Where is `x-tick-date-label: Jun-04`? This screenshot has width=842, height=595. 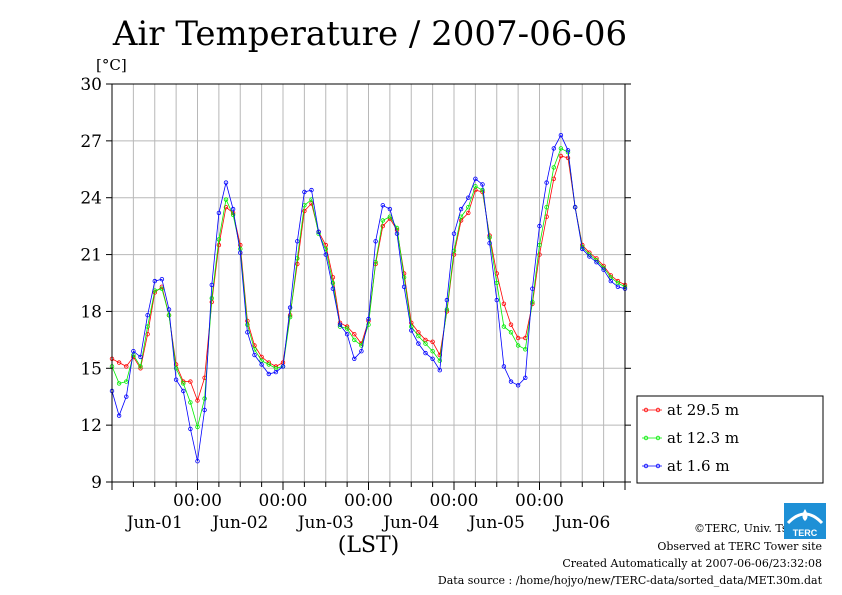 x-tick-date-label: Jun-04 is located at coordinates (410, 523).